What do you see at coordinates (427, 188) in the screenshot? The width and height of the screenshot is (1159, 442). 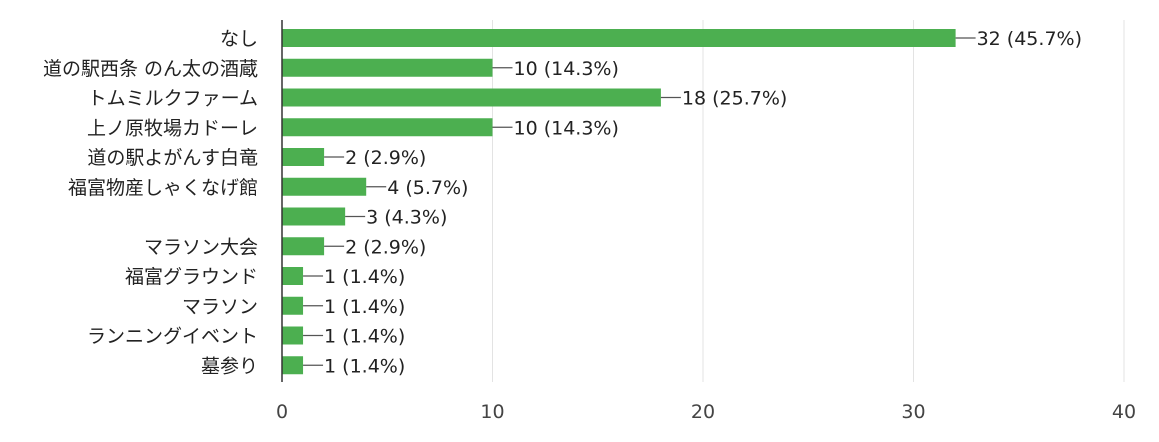 I see `data-label: 4 (5.7%)` at bounding box center [427, 188].